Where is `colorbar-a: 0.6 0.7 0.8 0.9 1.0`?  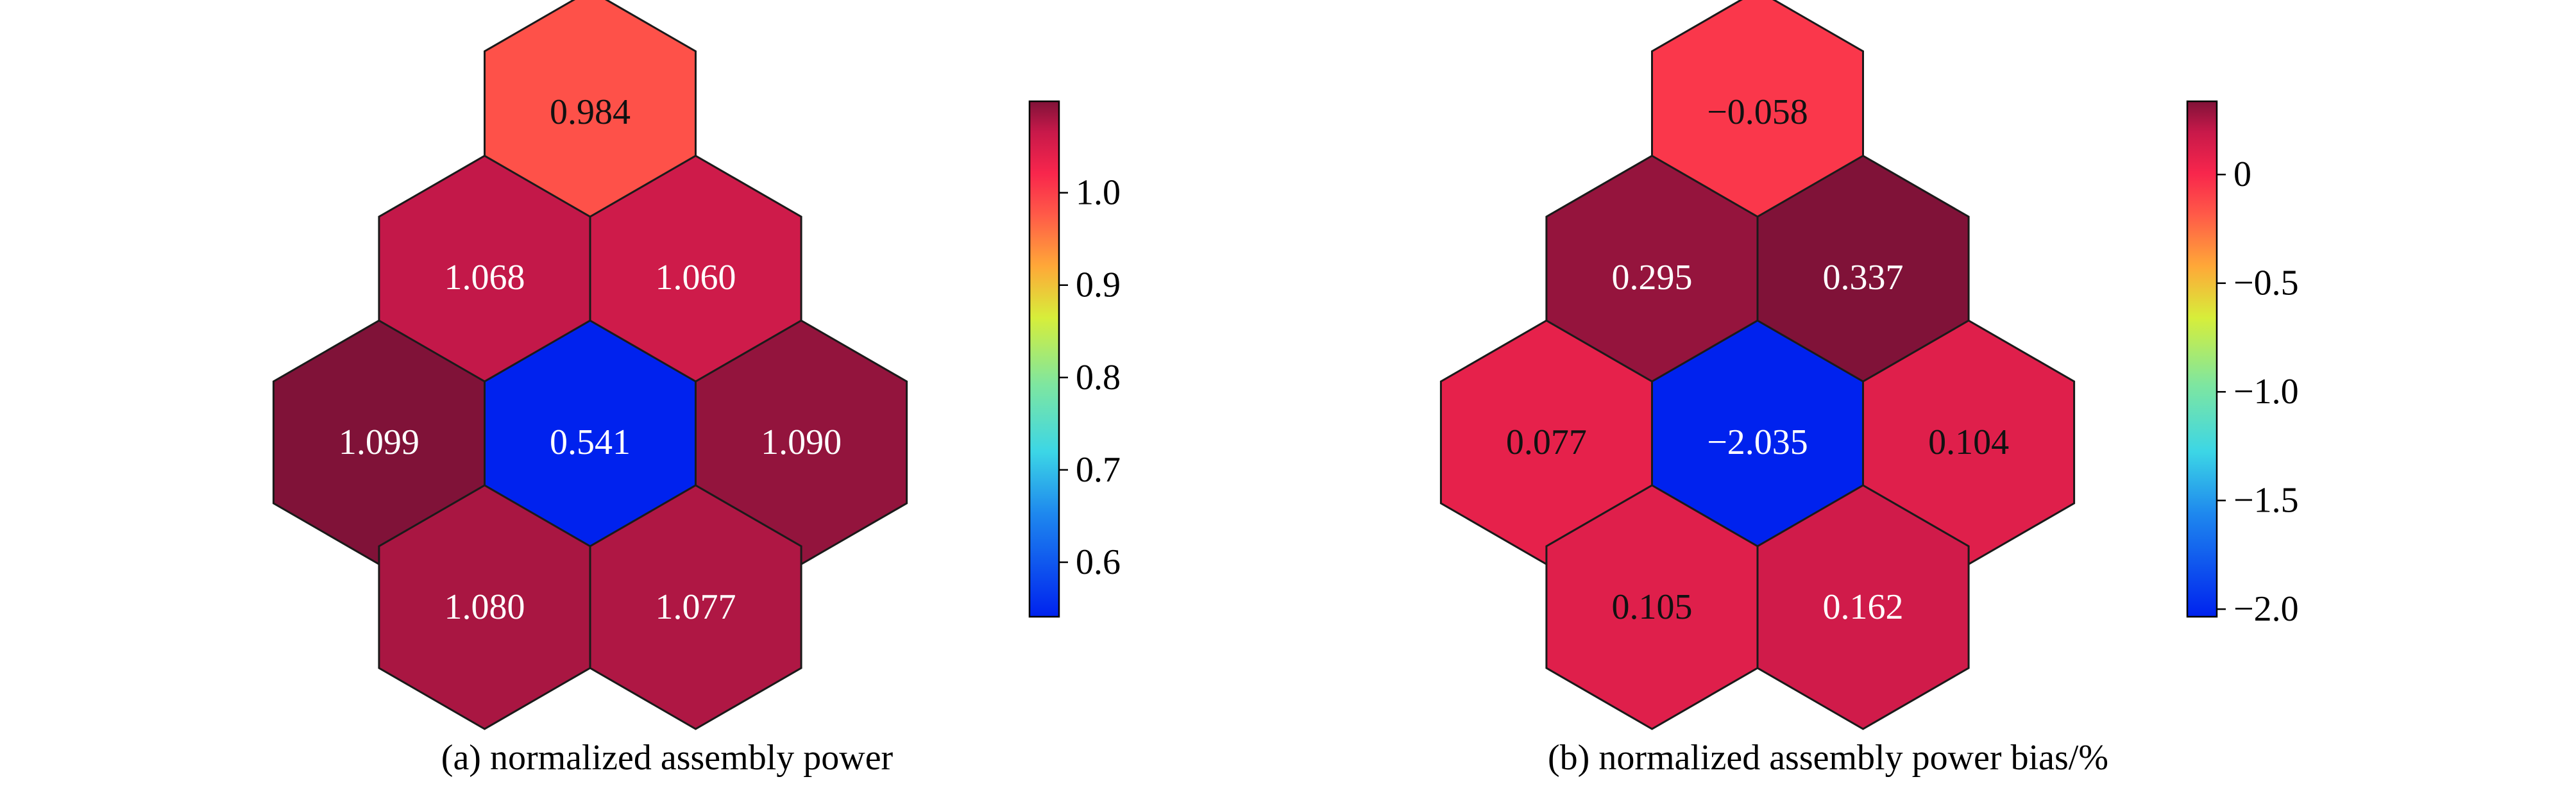 colorbar-a: 0.6 0.7 0.8 0.9 1.0 is located at coordinates (1074, 359).